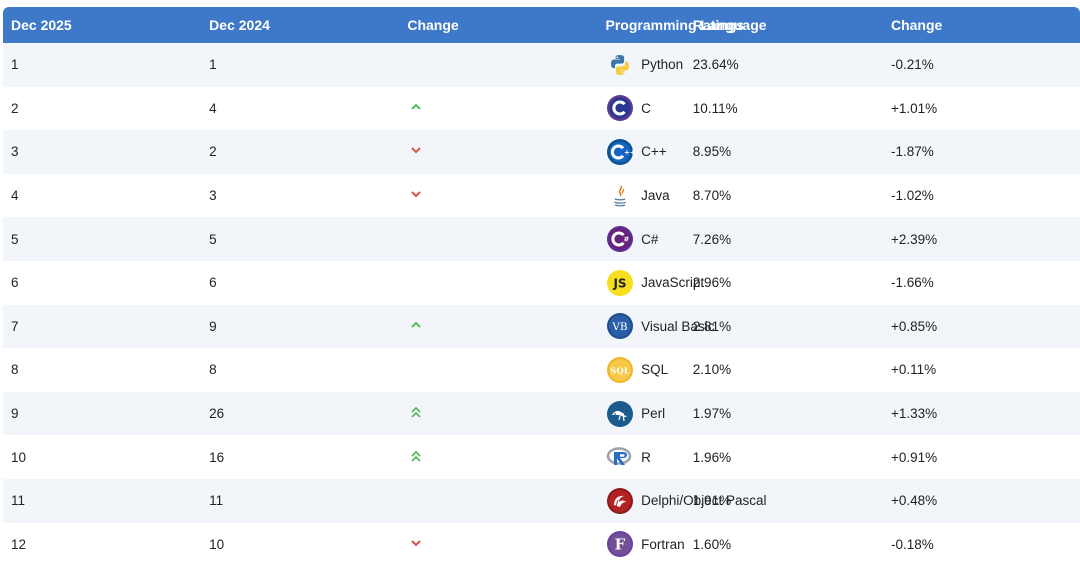 This screenshot has height=573, width=1080. I want to click on svg-text: JS, so click(619, 283).